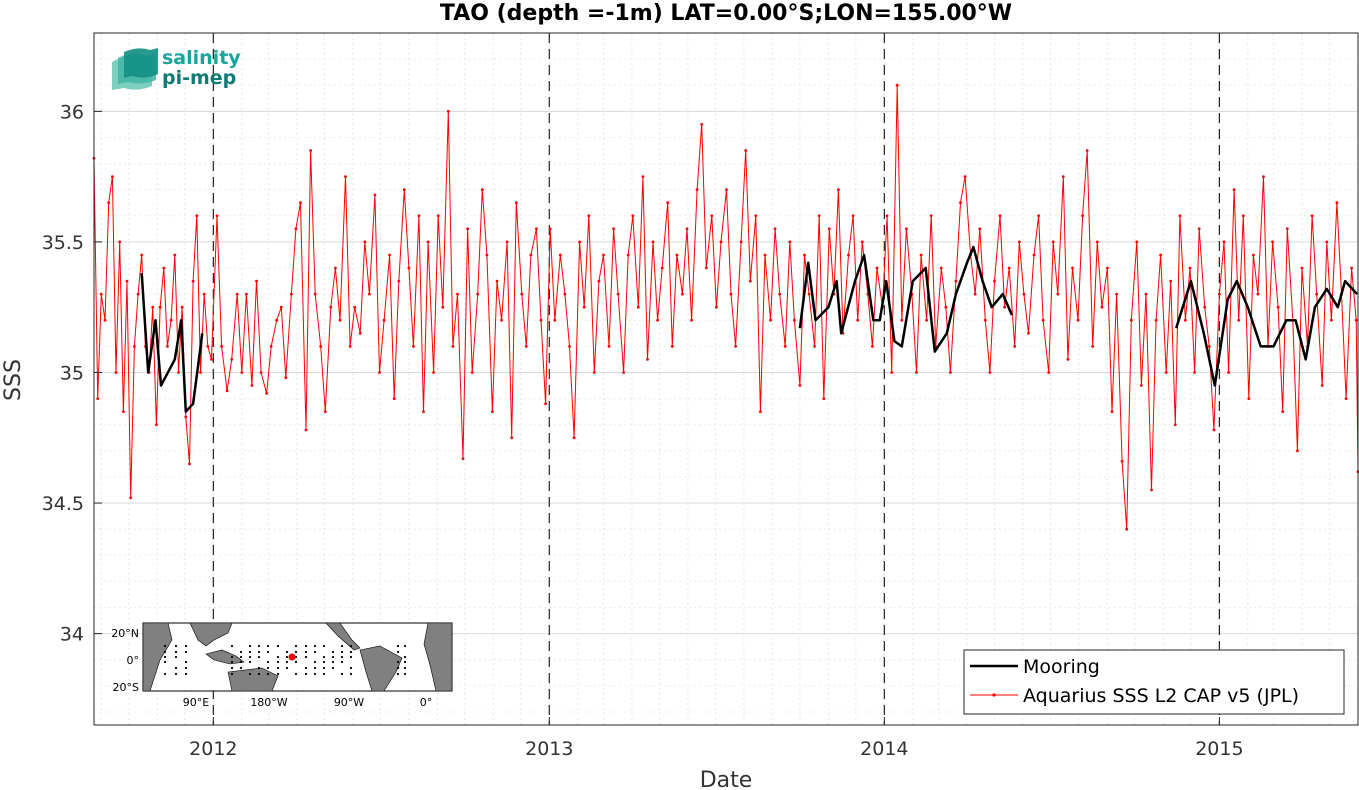 The height and width of the screenshot is (790, 1359). What do you see at coordinates (225, 657) in the screenshot?
I see `inset-land-maritime` at bounding box center [225, 657].